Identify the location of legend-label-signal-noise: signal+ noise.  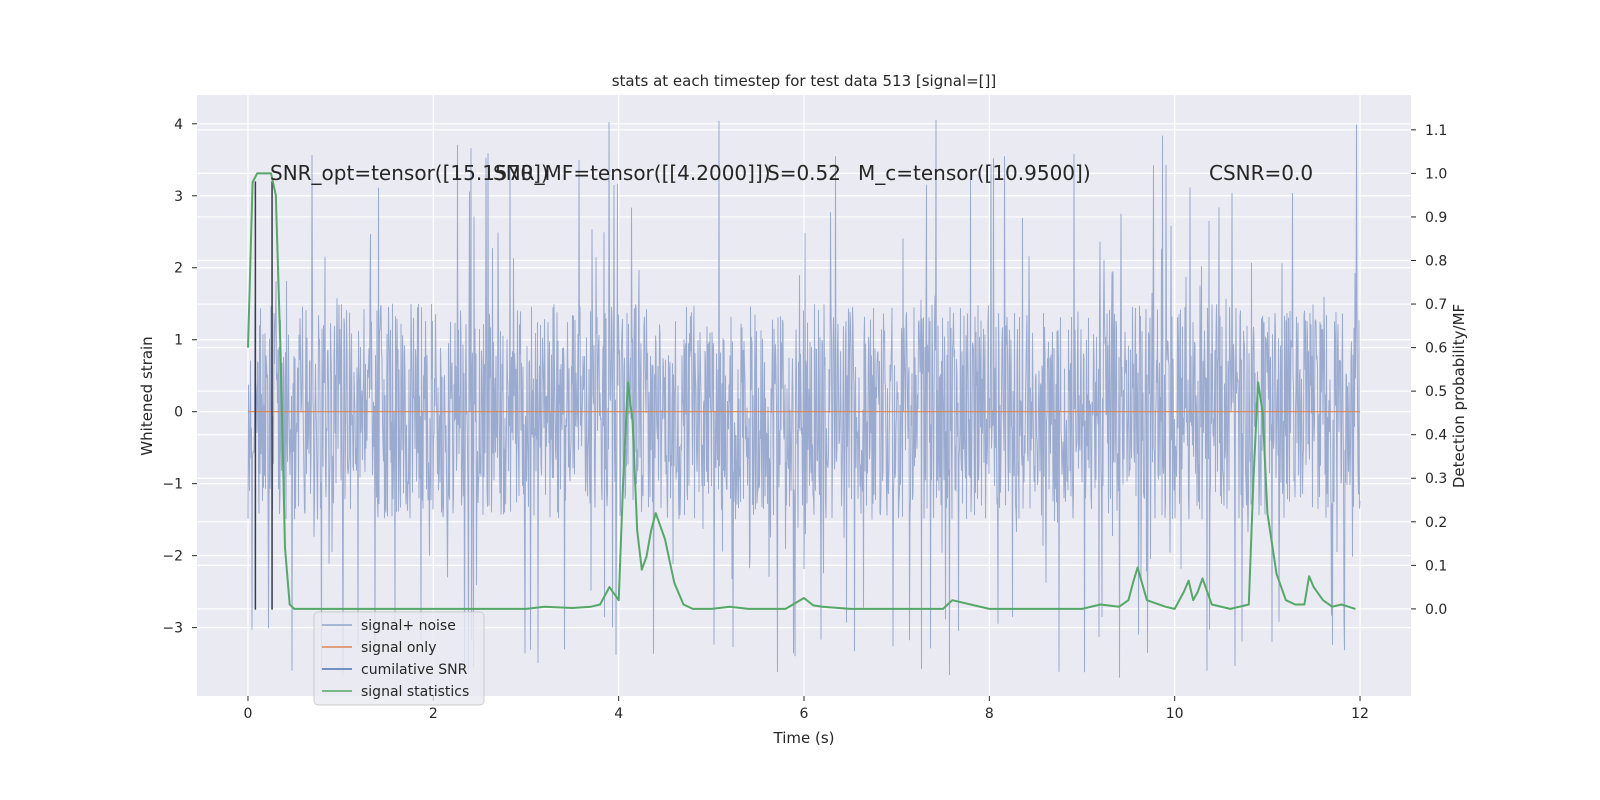
(408, 626).